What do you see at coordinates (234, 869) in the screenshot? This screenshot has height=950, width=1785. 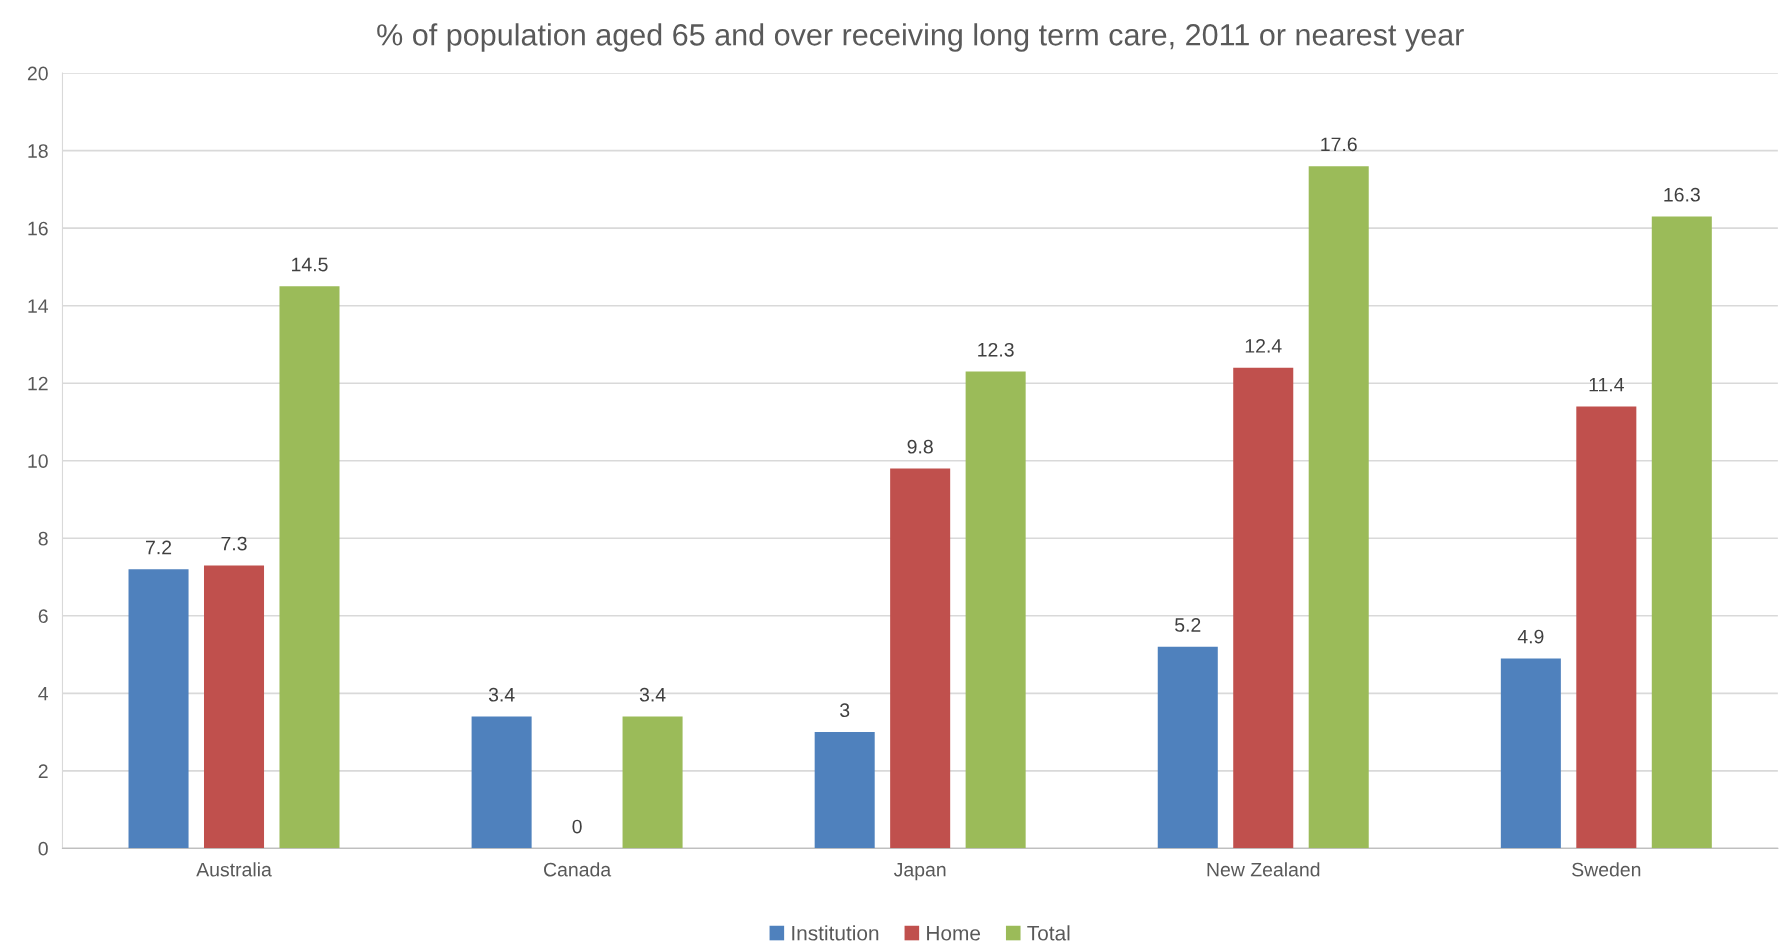 I see `x-tick-label: Australia` at bounding box center [234, 869].